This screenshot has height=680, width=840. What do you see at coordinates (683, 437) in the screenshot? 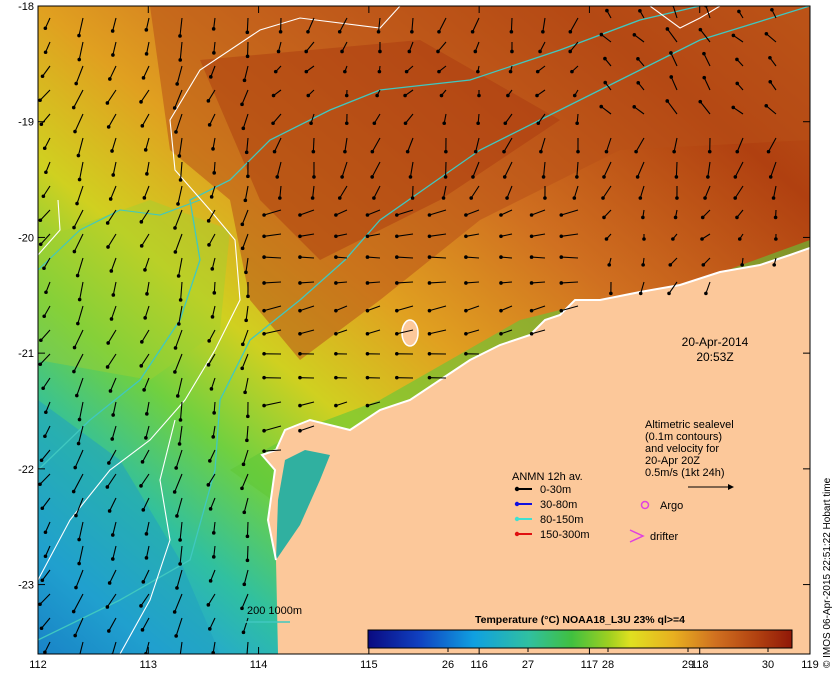
I see `altimetry-line: (0.1m contours)` at bounding box center [683, 437].